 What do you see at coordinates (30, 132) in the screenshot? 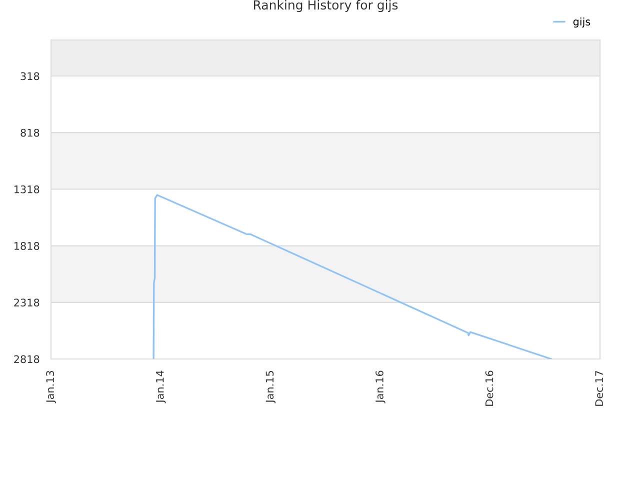
I see `y-tick-label: 818` at bounding box center [30, 132].